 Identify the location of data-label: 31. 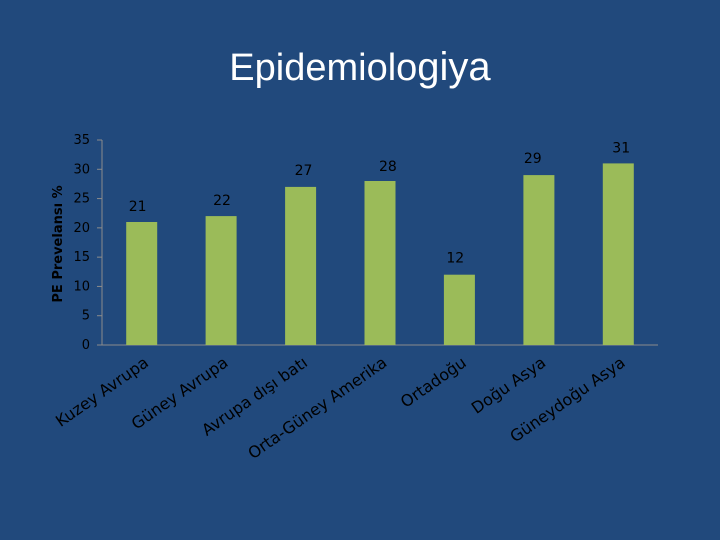
(621, 148).